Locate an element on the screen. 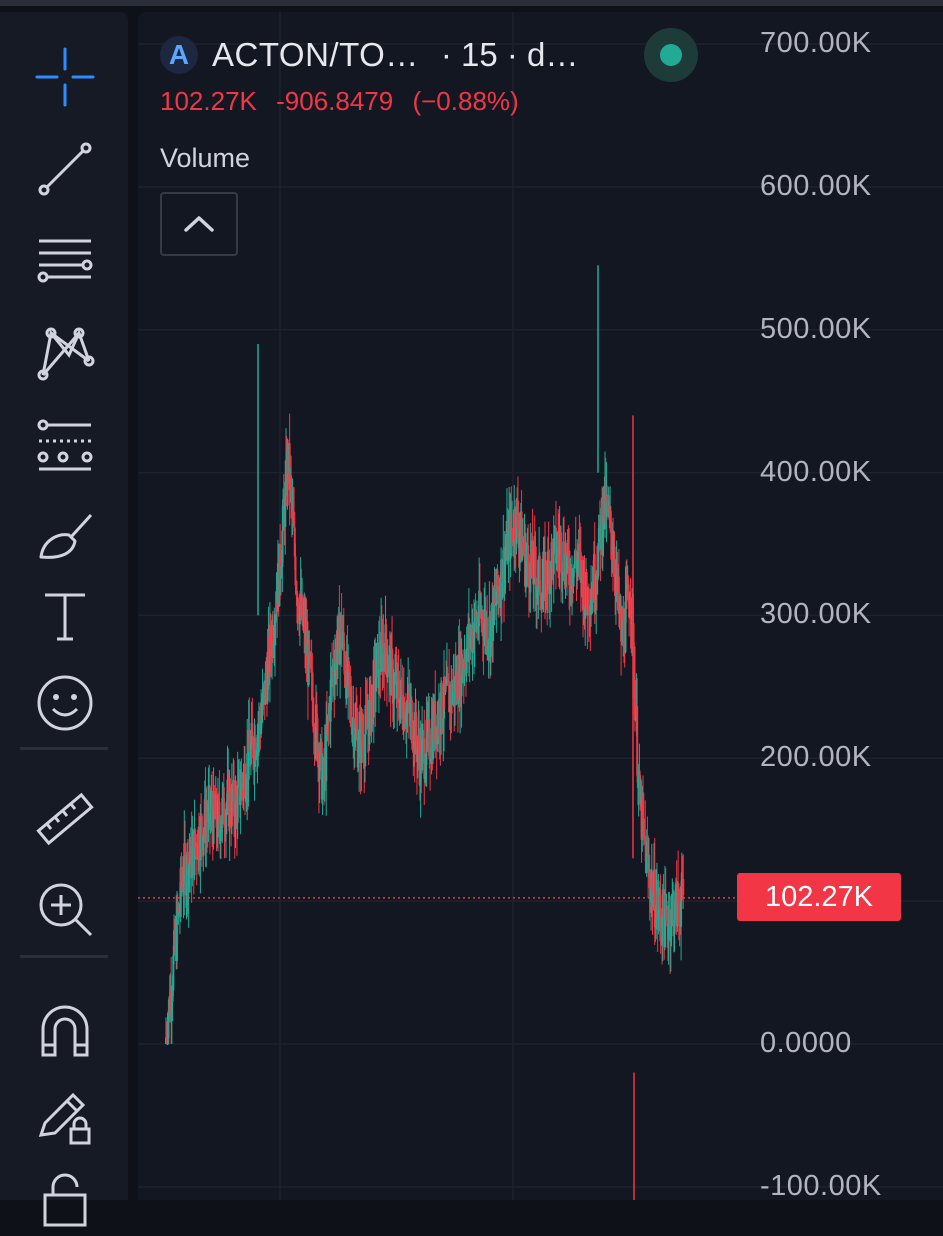  last-price: 102.27K is located at coordinates (208, 101).